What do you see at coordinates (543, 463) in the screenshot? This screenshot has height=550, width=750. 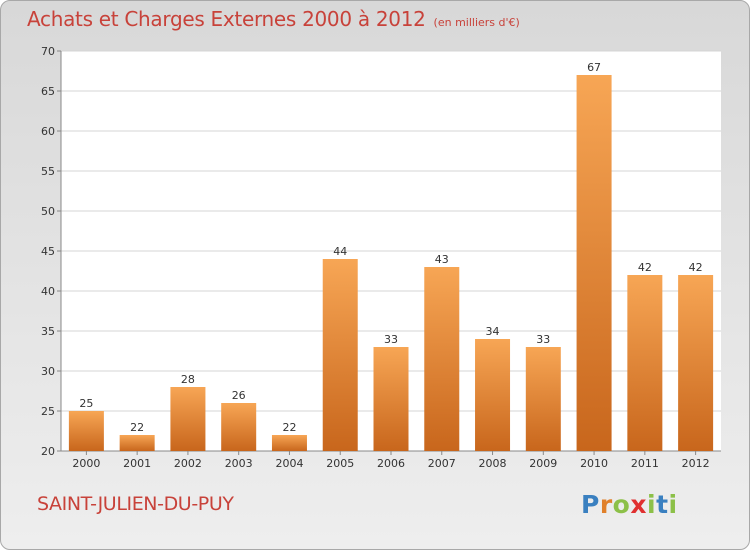 I see `x-tick-label: 2009` at bounding box center [543, 463].